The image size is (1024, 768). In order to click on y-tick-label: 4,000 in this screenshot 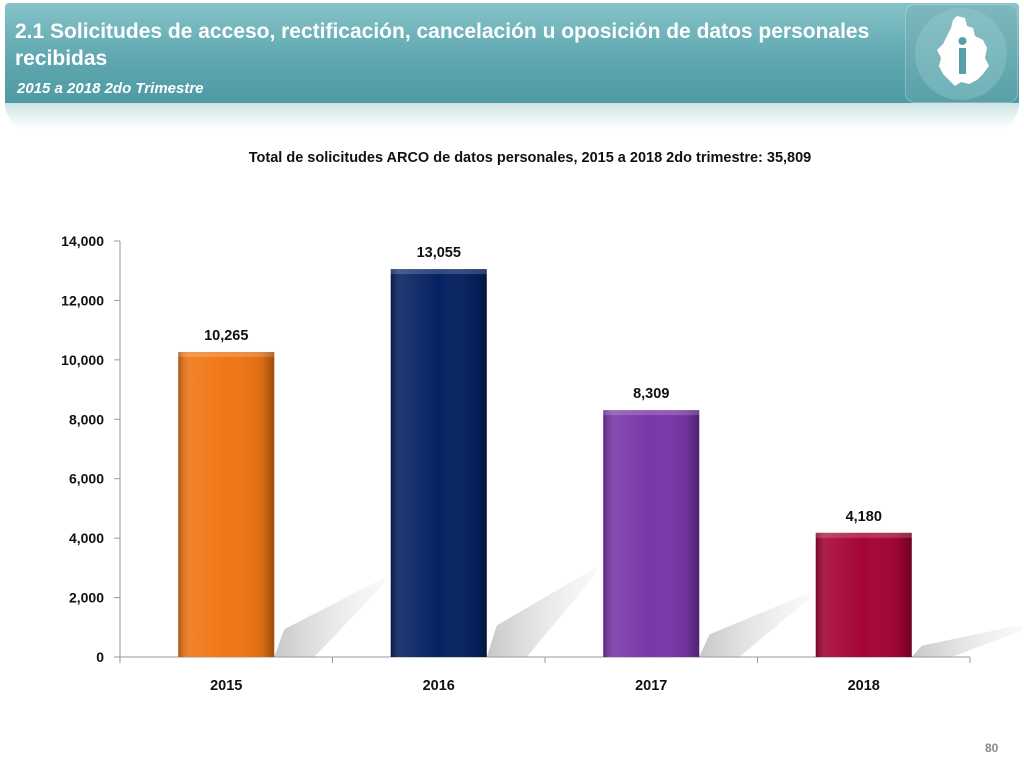, I will do `click(86, 538)`.